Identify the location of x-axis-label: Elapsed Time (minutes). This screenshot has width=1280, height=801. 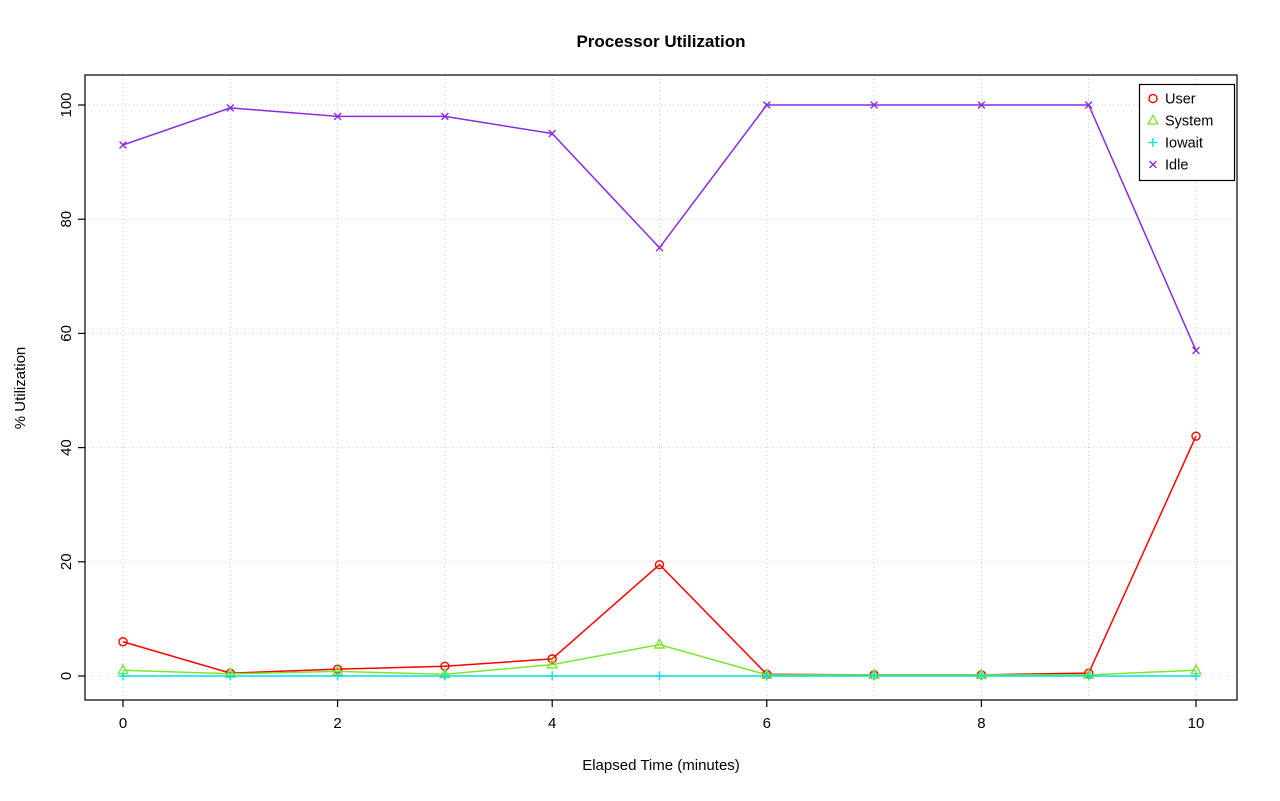
(661, 765).